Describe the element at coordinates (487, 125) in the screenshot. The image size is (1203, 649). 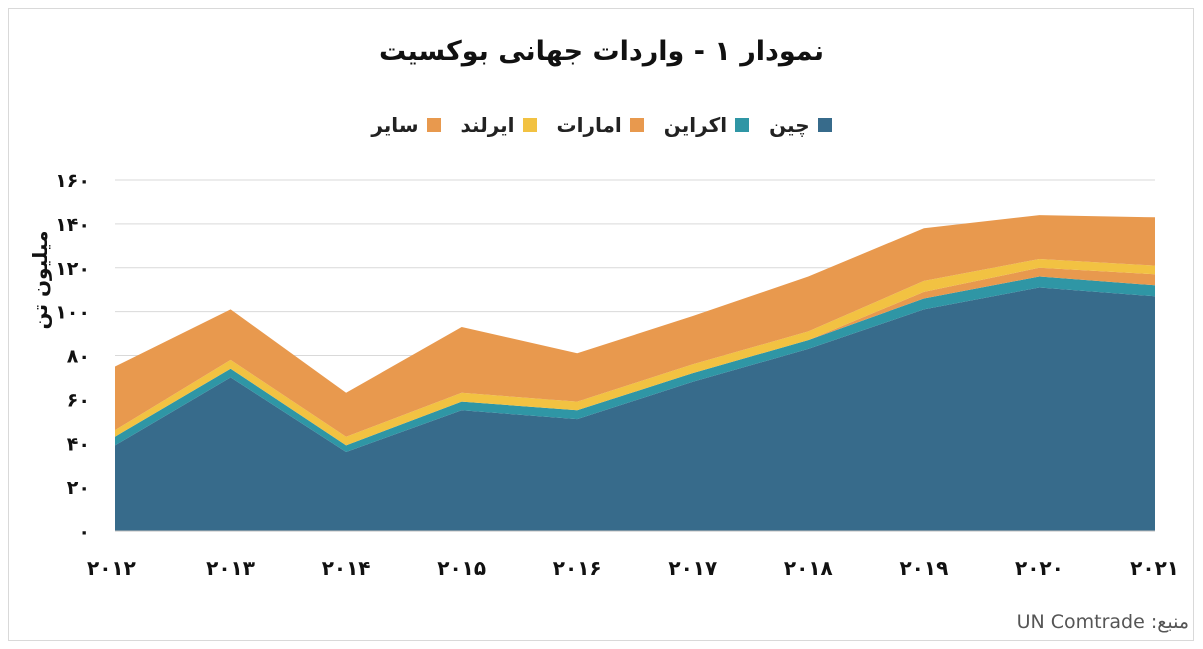
I see `legend-label: ایرلند` at that location.